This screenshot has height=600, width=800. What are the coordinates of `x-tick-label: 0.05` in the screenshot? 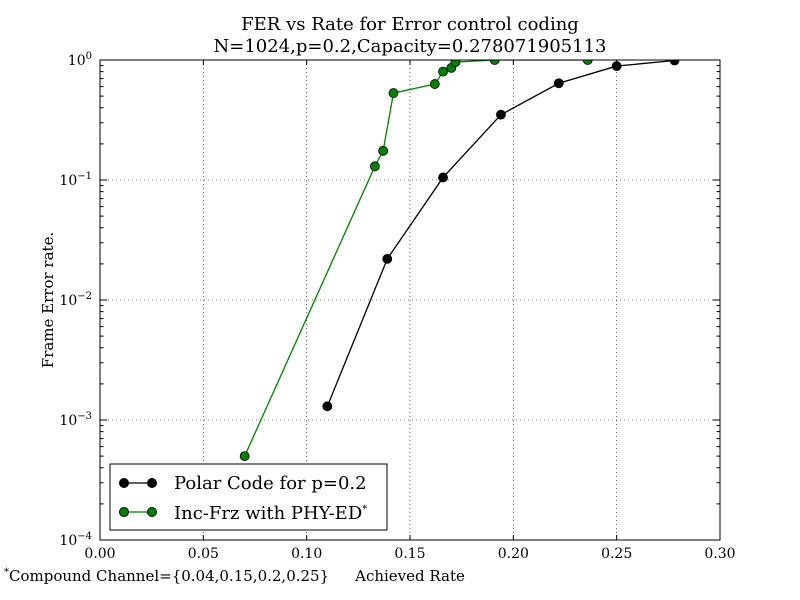 It's located at (203, 554).